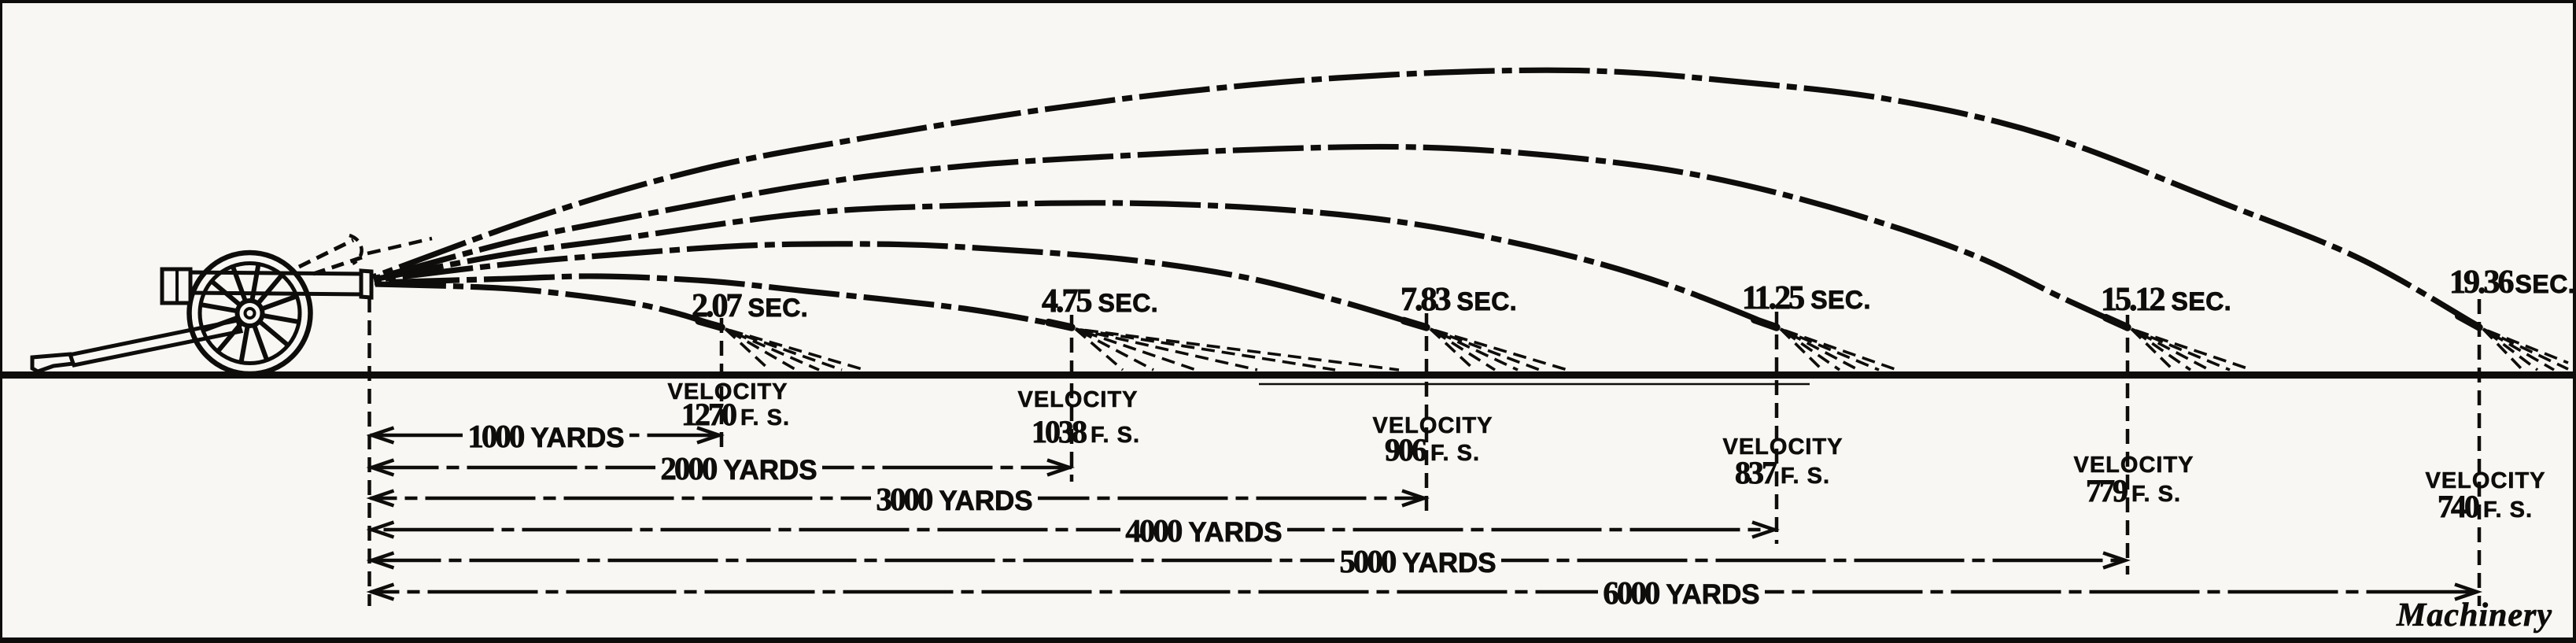 The height and width of the screenshot is (643, 2576). Describe the element at coordinates (708, 414) in the screenshot. I see `svg-text: 1270` at that location.